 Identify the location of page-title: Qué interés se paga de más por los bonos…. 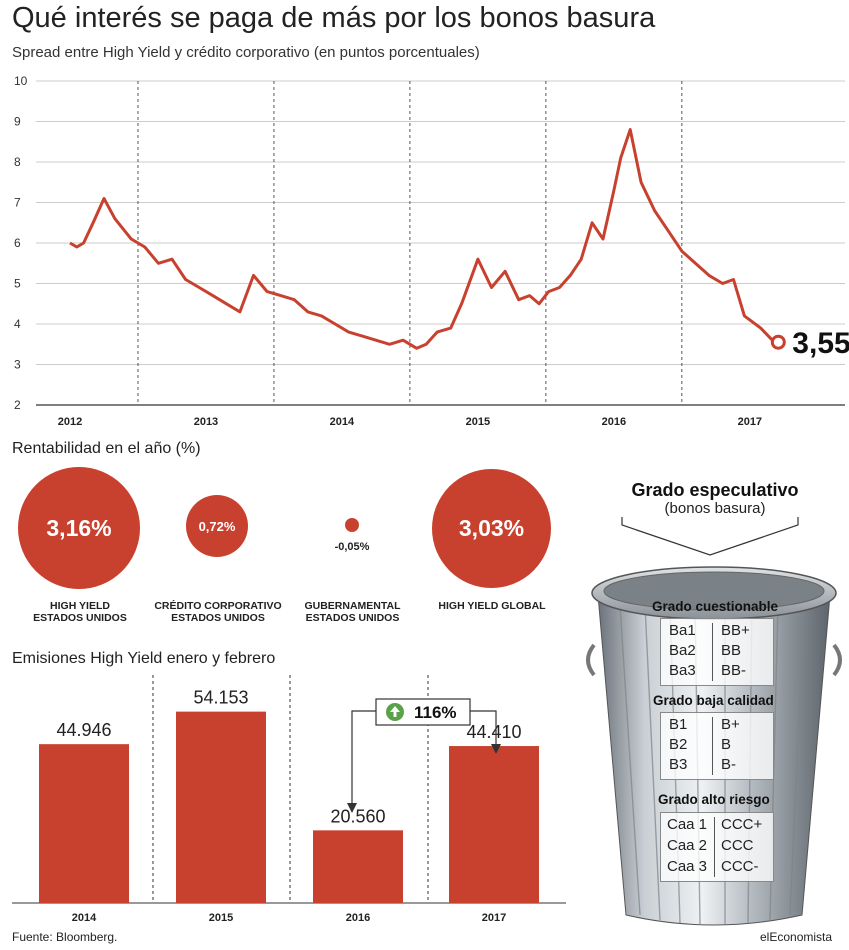
(334, 18).